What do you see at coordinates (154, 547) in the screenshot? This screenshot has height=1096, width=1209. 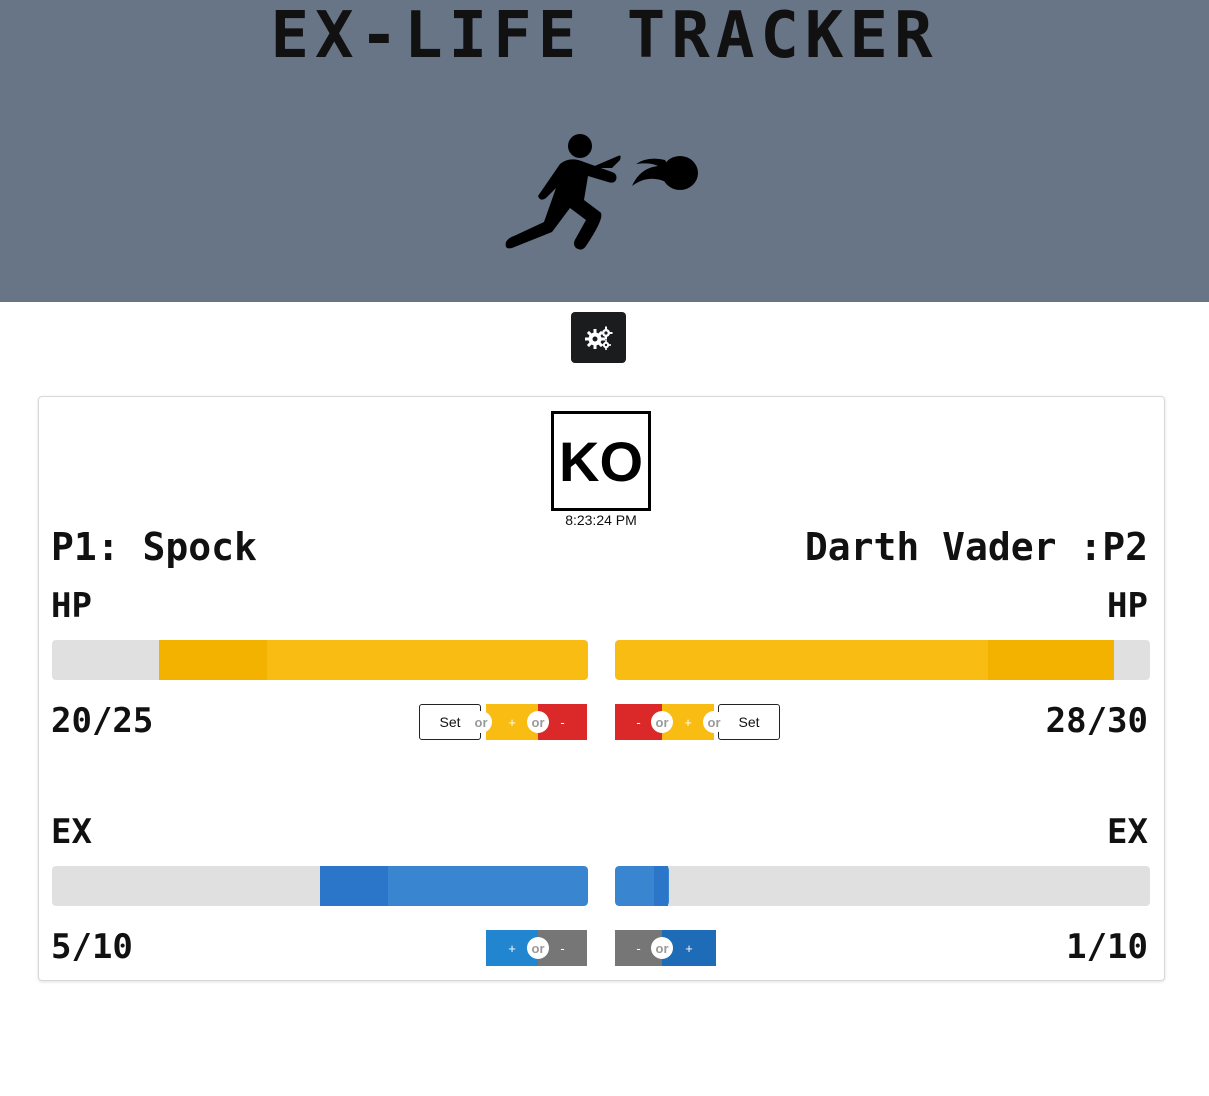 I see `p1-name: P1: Spock` at bounding box center [154, 547].